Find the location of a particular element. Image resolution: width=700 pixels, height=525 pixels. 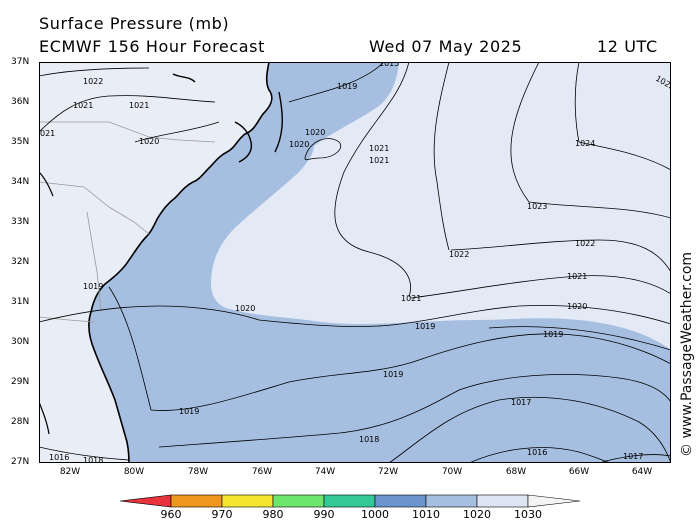

colorbar-tick: 970 is located at coordinates (222, 514).